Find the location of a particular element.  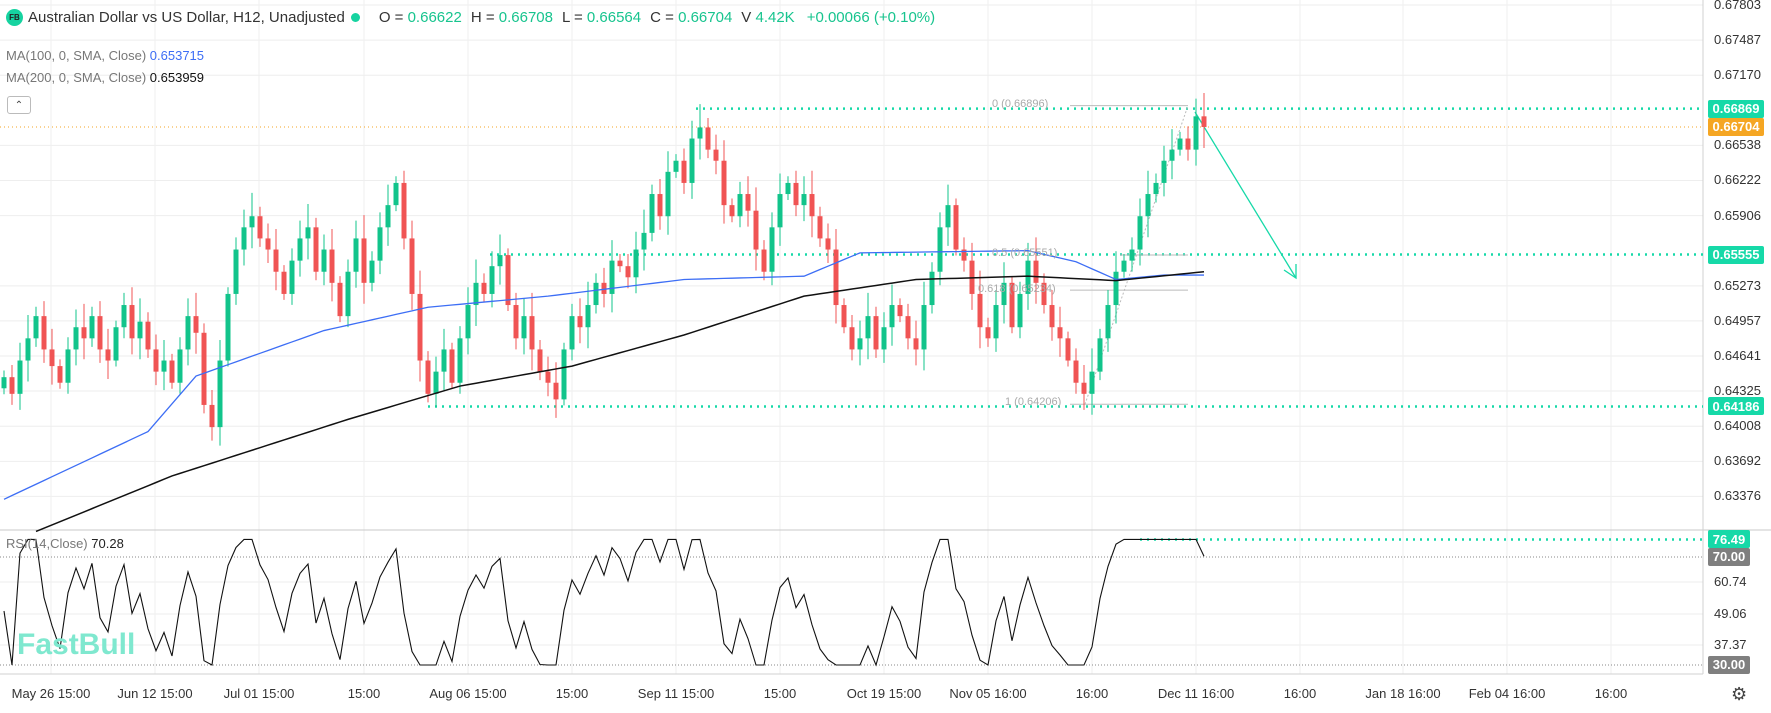

price-tag: 0.65555 is located at coordinates (1736, 254).